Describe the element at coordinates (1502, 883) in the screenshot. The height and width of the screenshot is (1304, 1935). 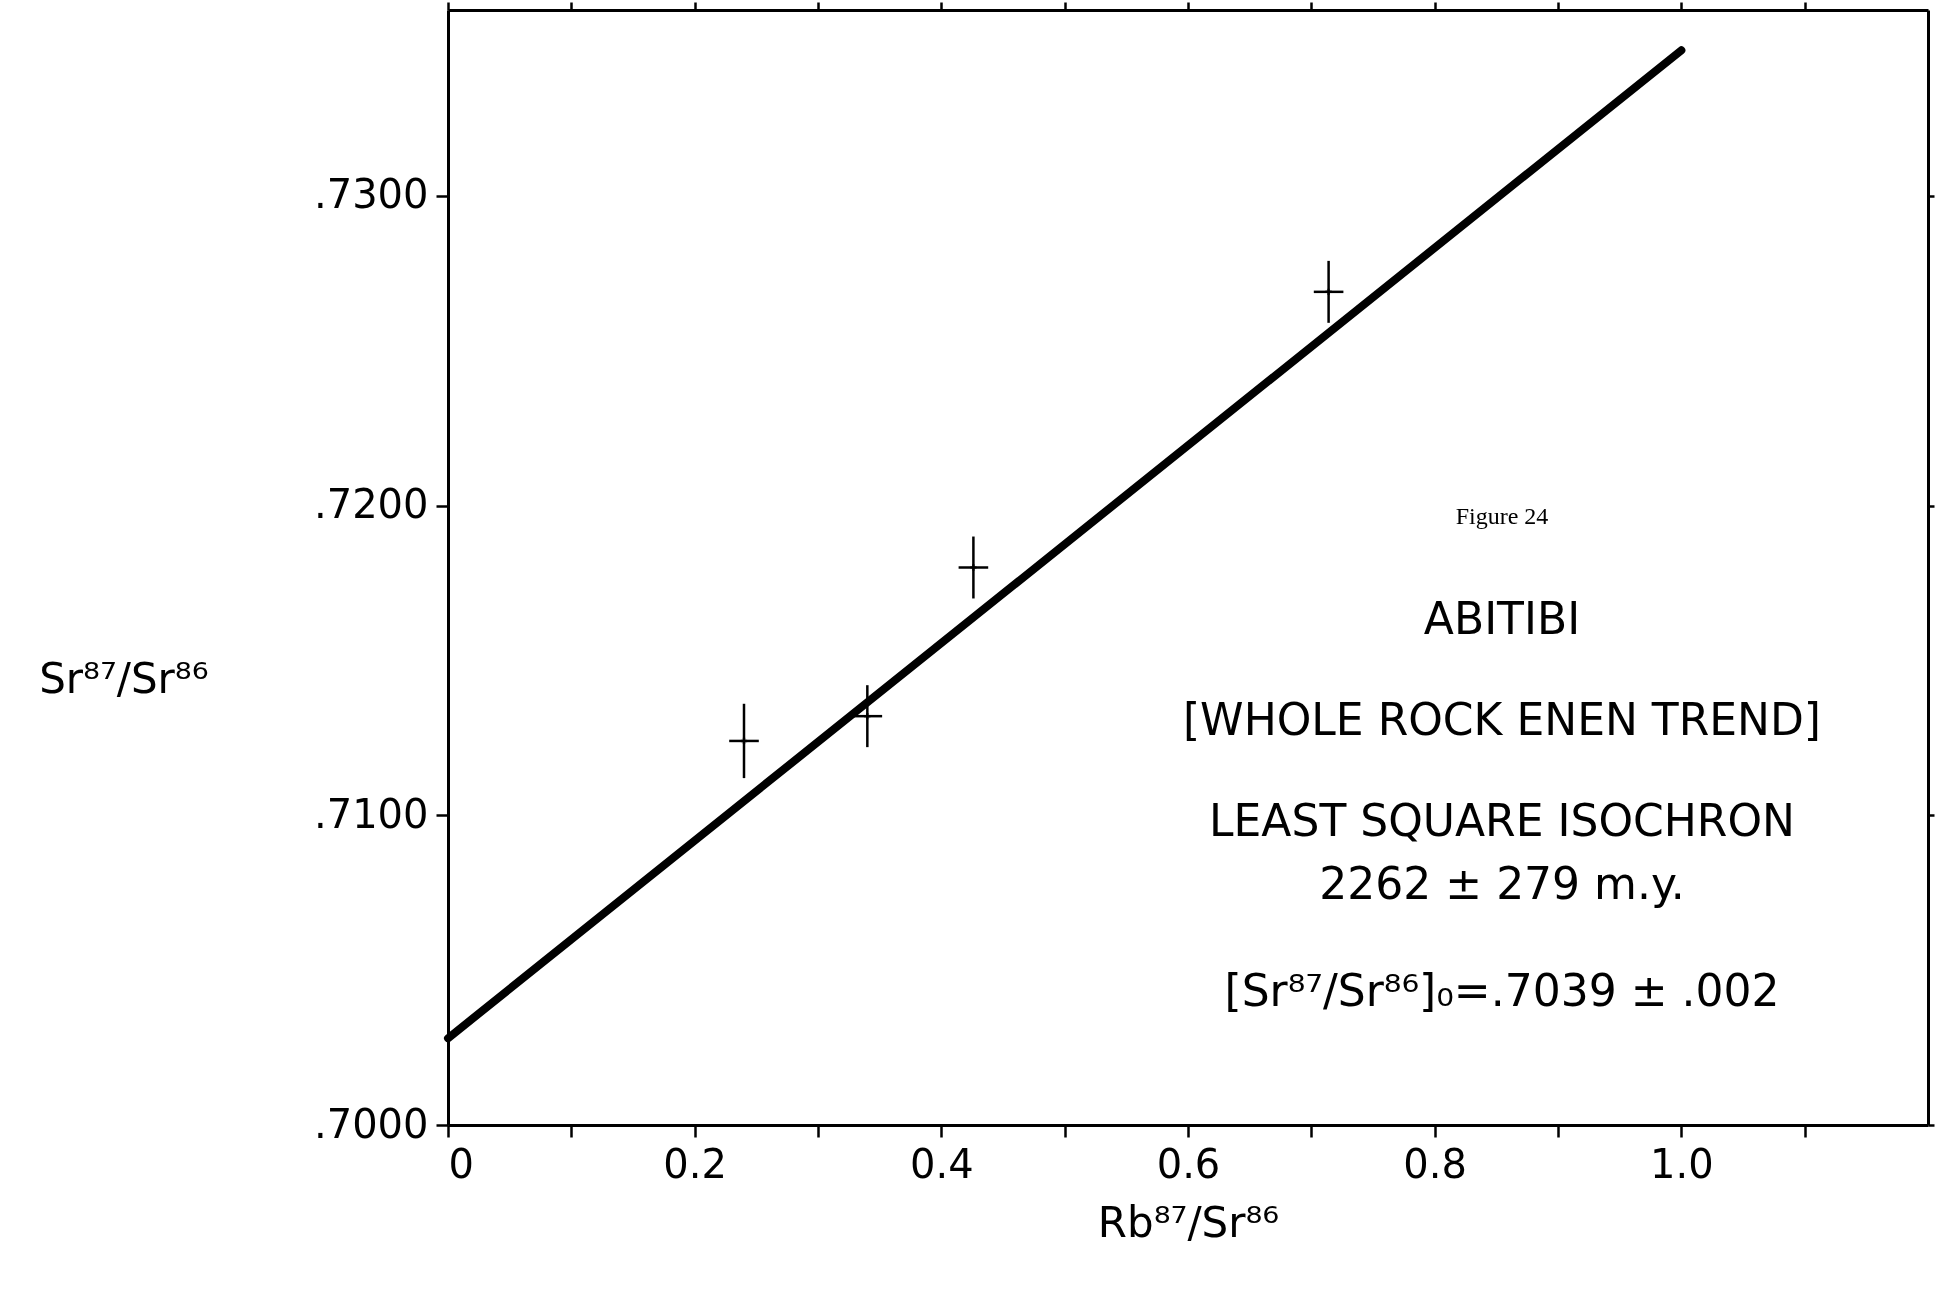
I see `annotation: 2262 ± 279 m.y.` at that location.